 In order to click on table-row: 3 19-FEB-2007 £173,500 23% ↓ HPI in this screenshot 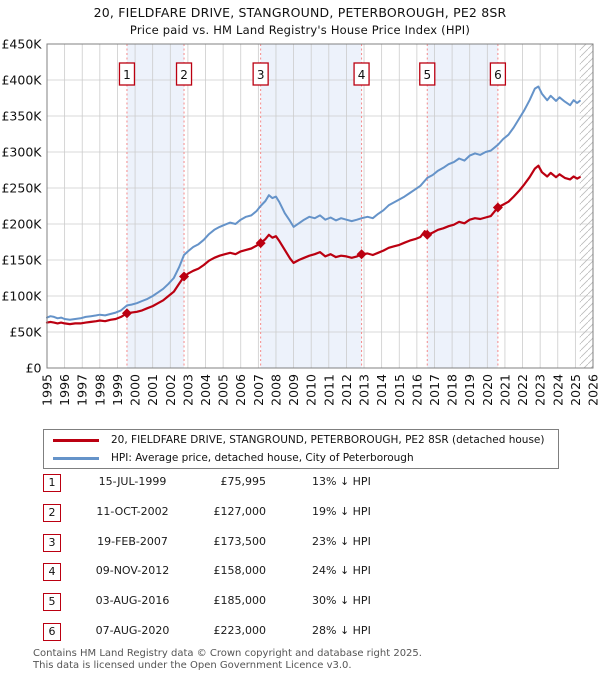, I will do `click(300, 543)`.